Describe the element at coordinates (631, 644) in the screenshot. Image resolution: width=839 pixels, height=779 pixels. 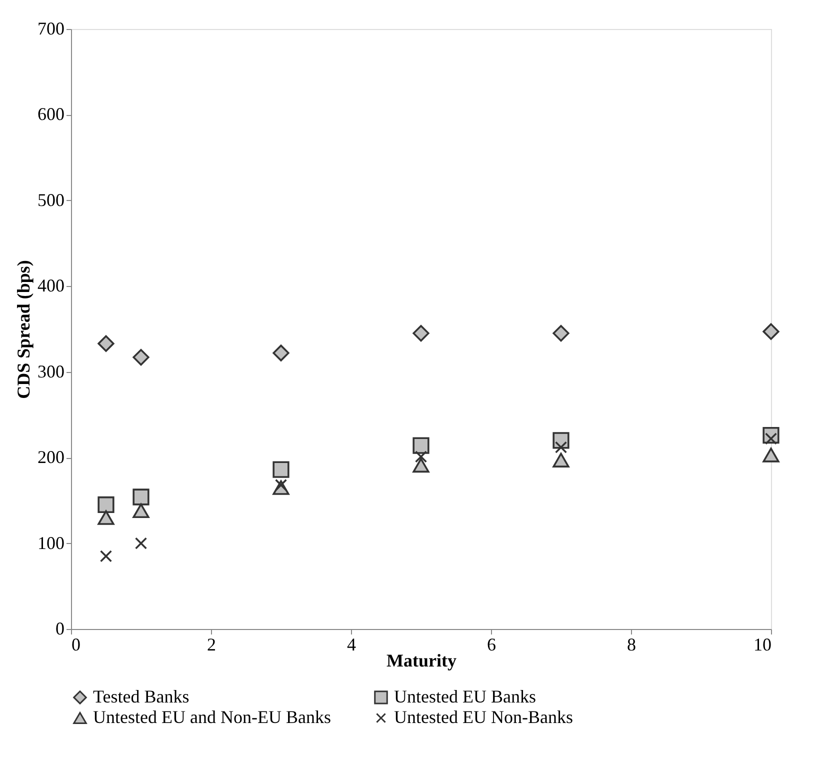
I see `x-tick-label: 8` at that location.